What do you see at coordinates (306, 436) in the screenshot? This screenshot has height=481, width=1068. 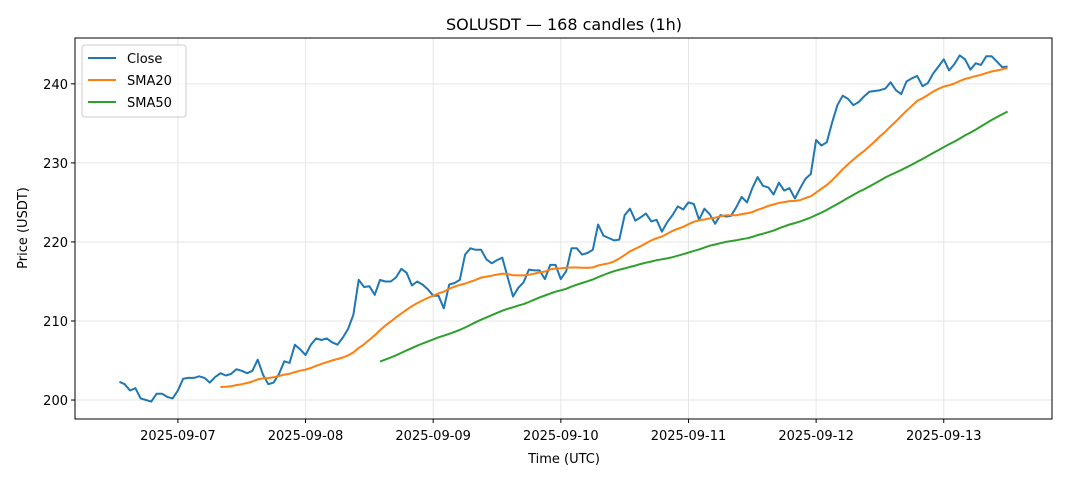 I see `x-tick-label: 2025-09-08` at bounding box center [306, 436].